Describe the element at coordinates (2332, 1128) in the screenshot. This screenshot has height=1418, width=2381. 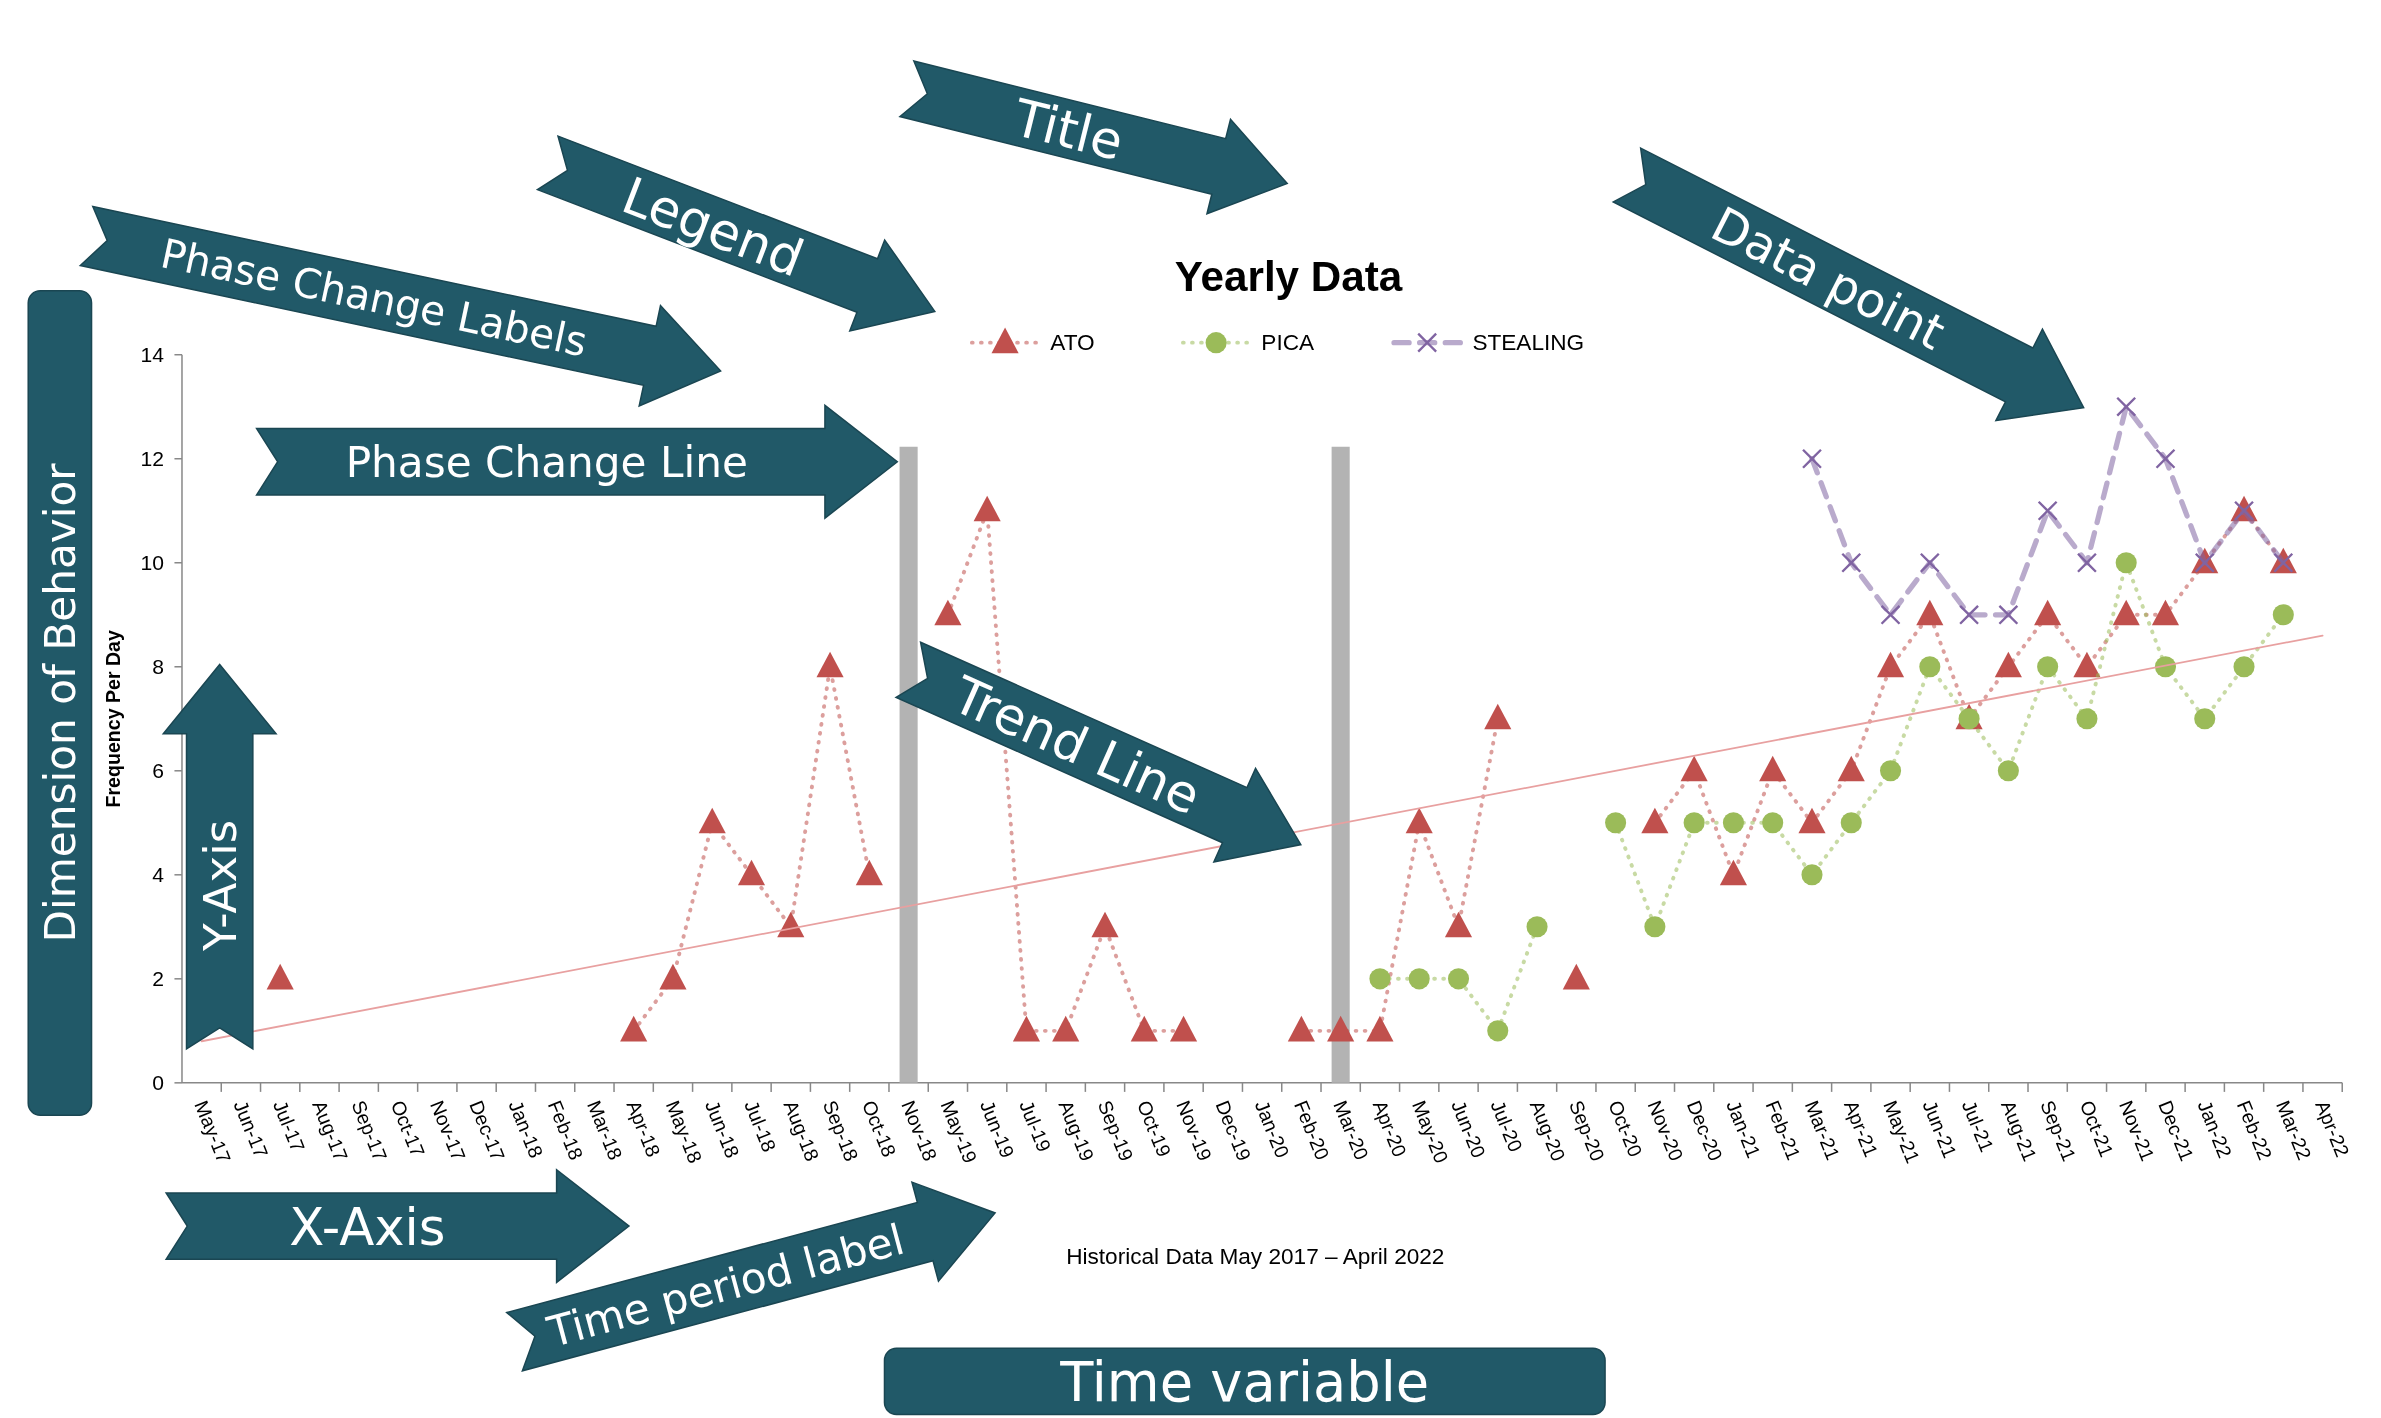
I see `x-tick-label: Apr-22` at that location.